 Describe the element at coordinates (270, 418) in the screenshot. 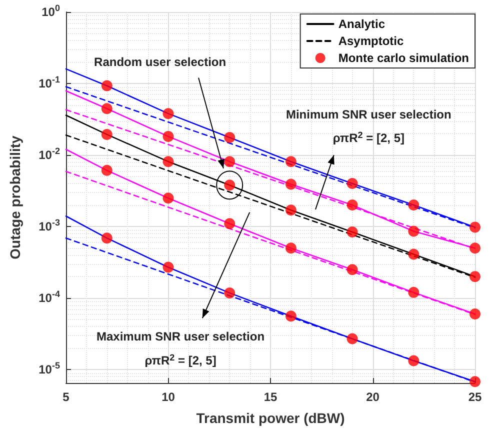

I see `x-axis-title: Transmit power (dBW)` at that location.